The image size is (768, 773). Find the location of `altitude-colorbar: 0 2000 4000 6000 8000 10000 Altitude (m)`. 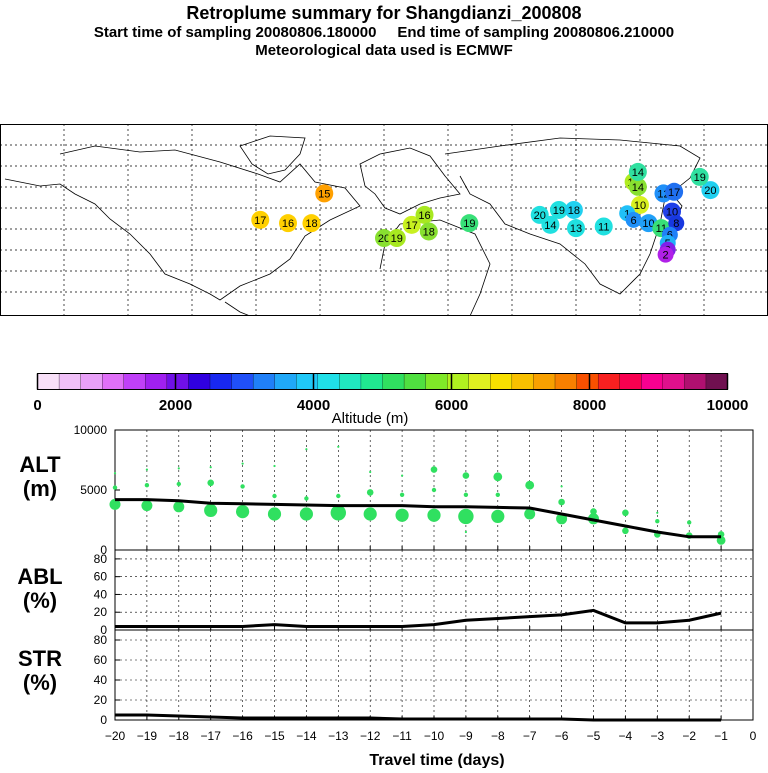

altitude-colorbar: 0 2000 4000 6000 8000 10000 Altitude (m) is located at coordinates (384, 398).